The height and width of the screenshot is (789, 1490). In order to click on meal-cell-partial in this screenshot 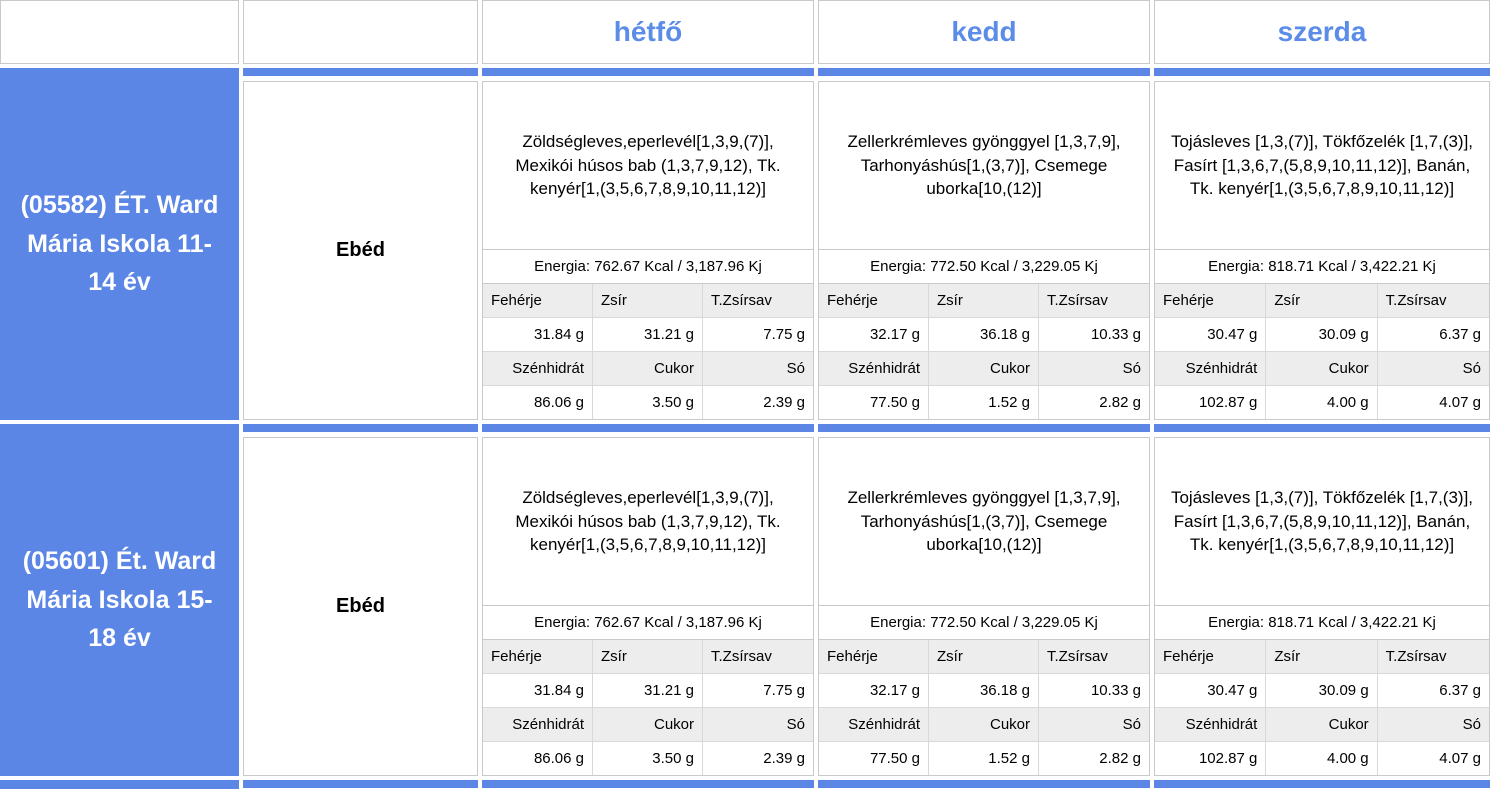, I will do `click(360, 784)`.